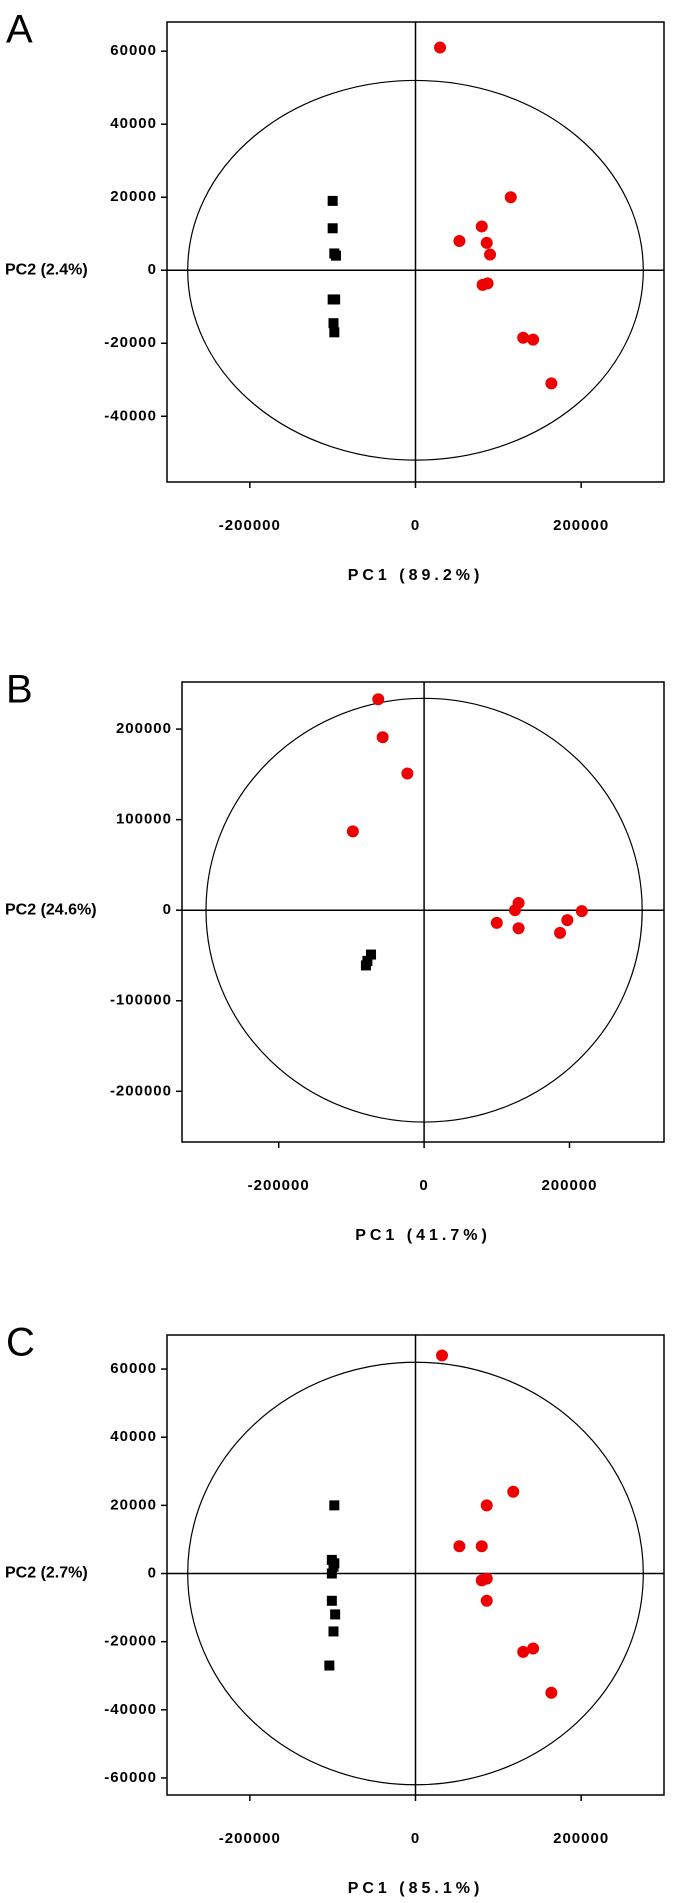 The image size is (685, 1903). Describe the element at coordinates (130, 1777) in the screenshot. I see `y-tick-label: -60000` at that location.